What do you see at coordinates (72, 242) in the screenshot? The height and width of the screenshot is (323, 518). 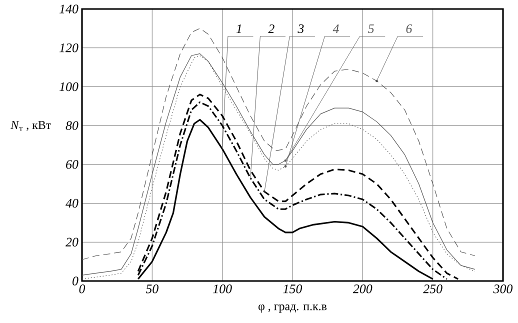 I see `y-tick-label: 20` at bounding box center [72, 242].